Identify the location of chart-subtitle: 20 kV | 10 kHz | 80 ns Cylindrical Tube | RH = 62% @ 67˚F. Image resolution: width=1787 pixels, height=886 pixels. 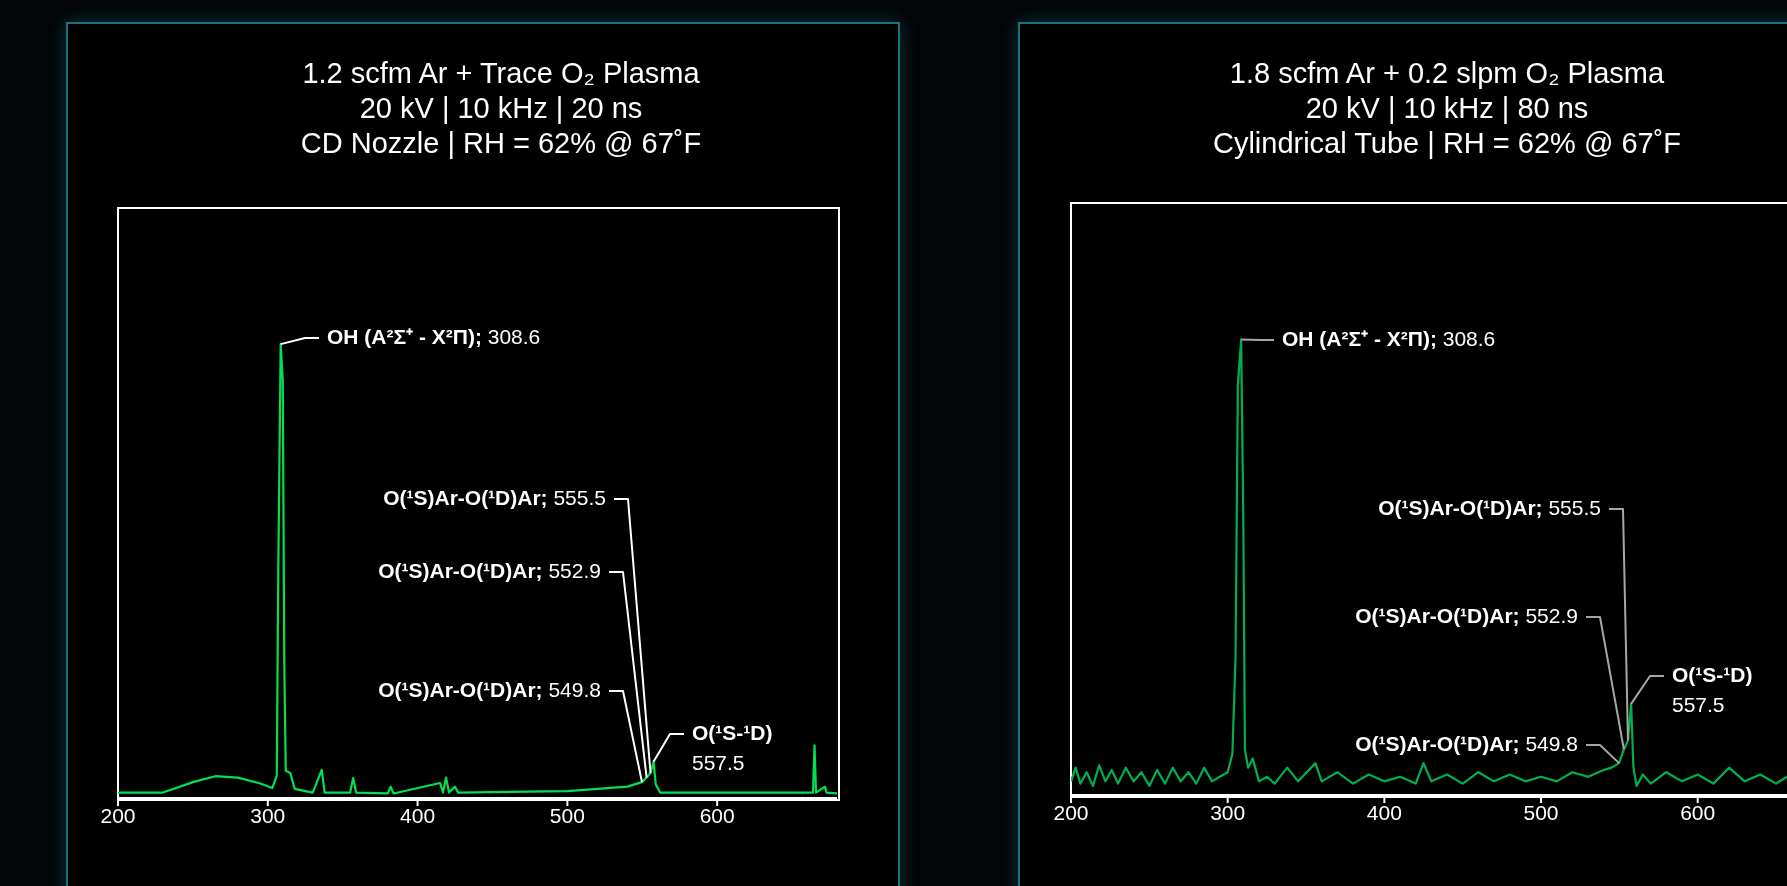
(1447, 126).